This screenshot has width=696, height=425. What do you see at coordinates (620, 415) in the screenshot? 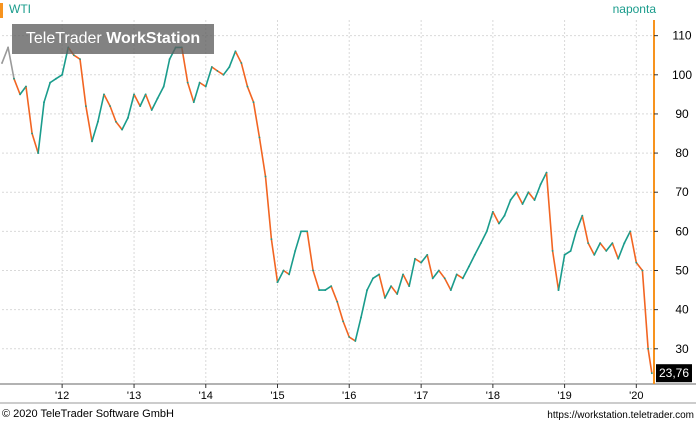
I see `source-url: https://workstation.teletrader.com` at bounding box center [620, 415].